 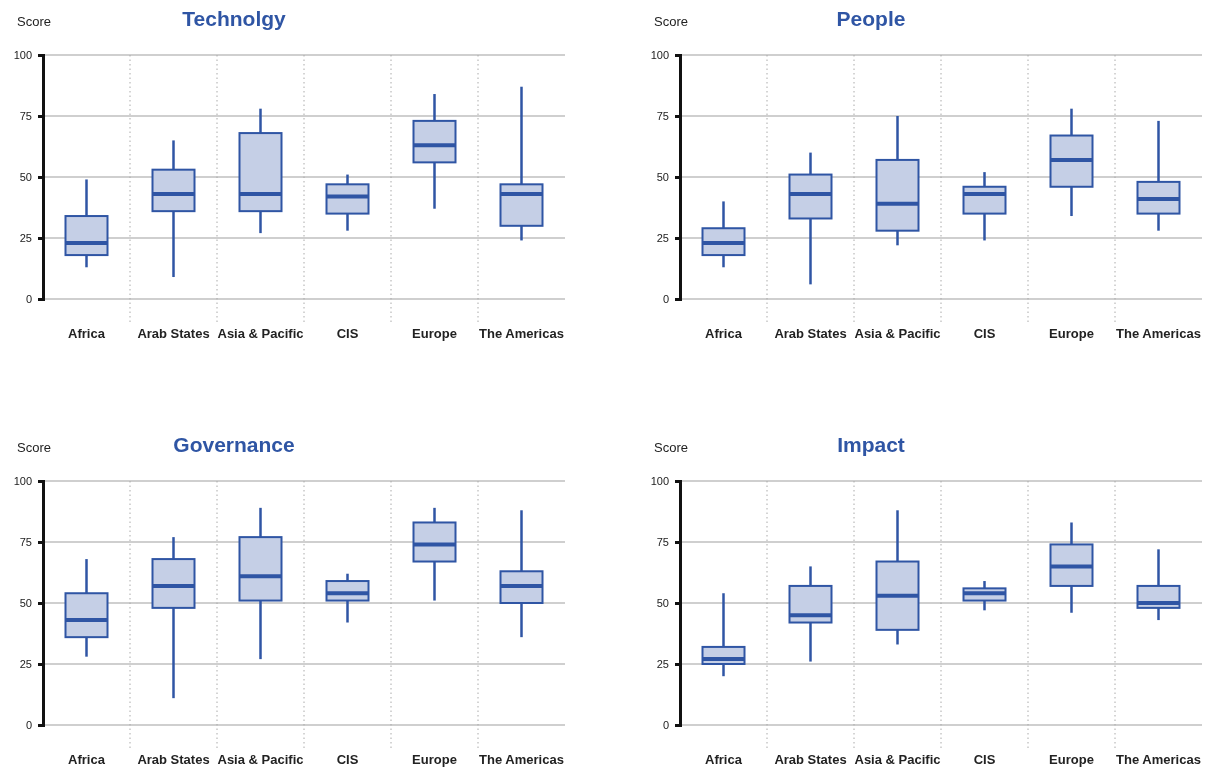 I want to click on chart-title: People, so click(x=871, y=18).